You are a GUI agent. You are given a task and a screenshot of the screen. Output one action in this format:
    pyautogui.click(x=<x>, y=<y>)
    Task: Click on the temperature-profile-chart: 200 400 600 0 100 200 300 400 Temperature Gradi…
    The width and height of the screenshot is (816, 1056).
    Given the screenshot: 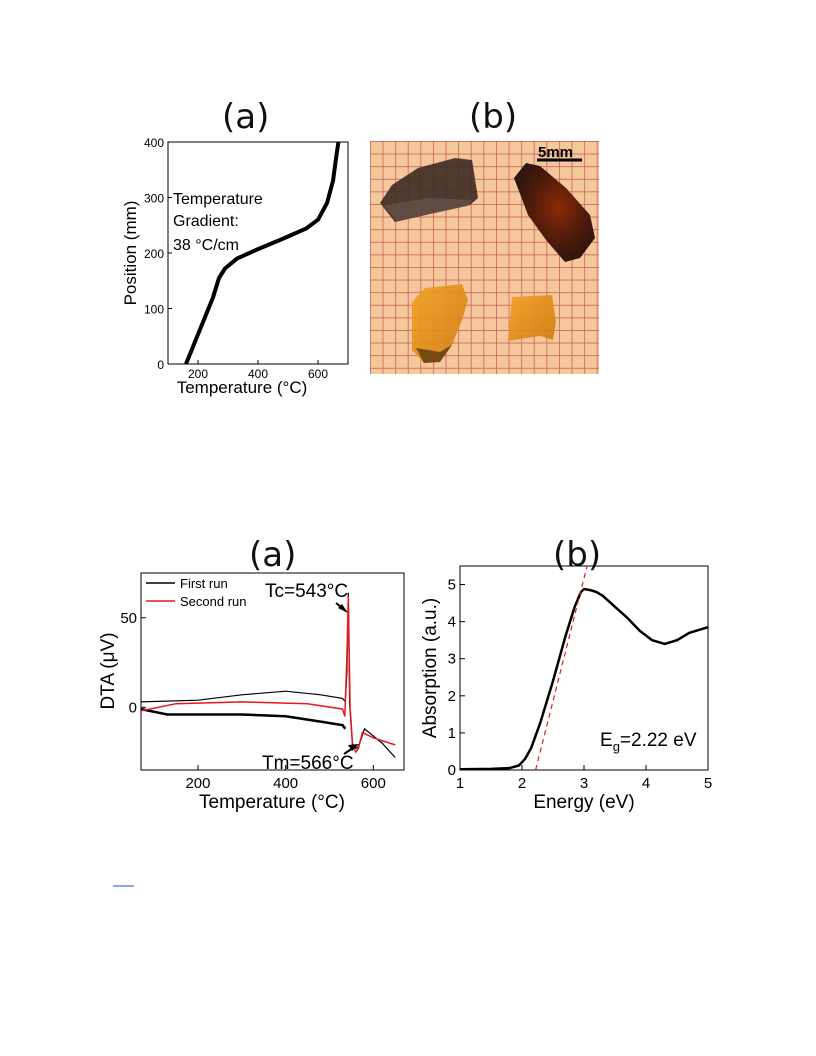 What is the action you would take?
    pyautogui.click(x=235, y=266)
    